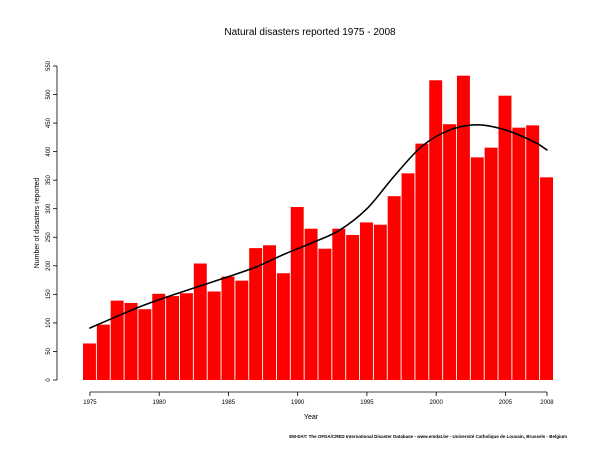 This screenshot has width=600, height=450. I want to click on bar-1981, so click(173, 338).